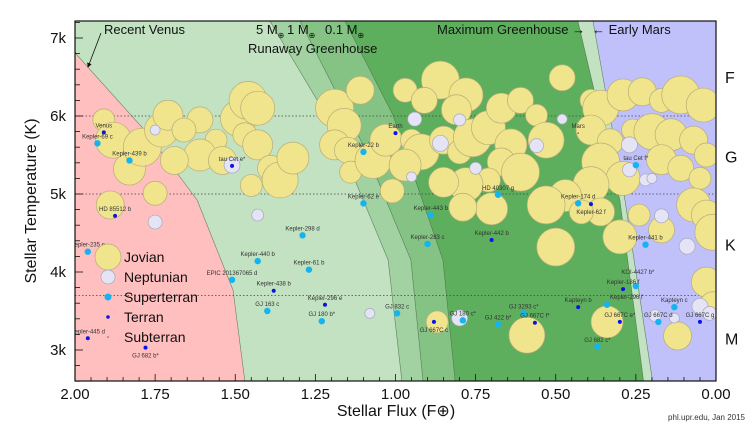 The width and height of the screenshot is (754, 424). What do you see at coordinates (498, 194) in the screenshot?
I see `planet-dot-hd-40307-g` at bounding box center [498, 194].